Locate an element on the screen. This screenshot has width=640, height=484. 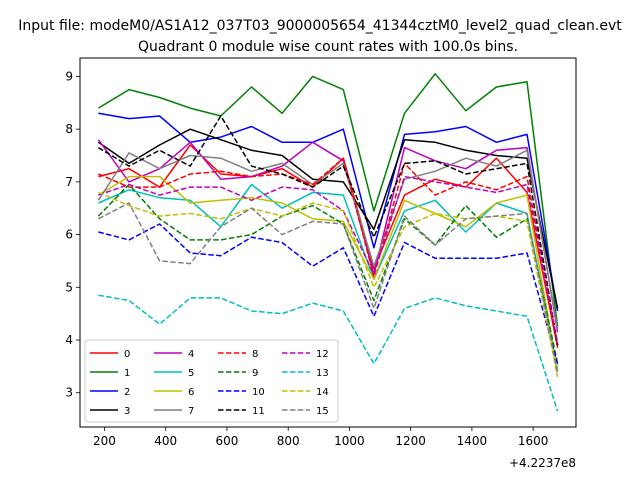
x-tick-label: 1200 is located at coordinates (410, 441).